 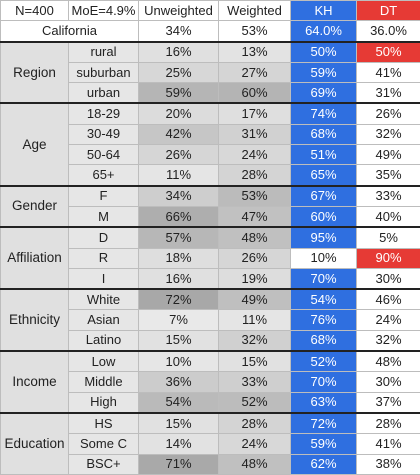 What do you see at coordinates (104, 258) in the screenshot?
I see `subgroup-label: R` at bounding box center [104, 258].